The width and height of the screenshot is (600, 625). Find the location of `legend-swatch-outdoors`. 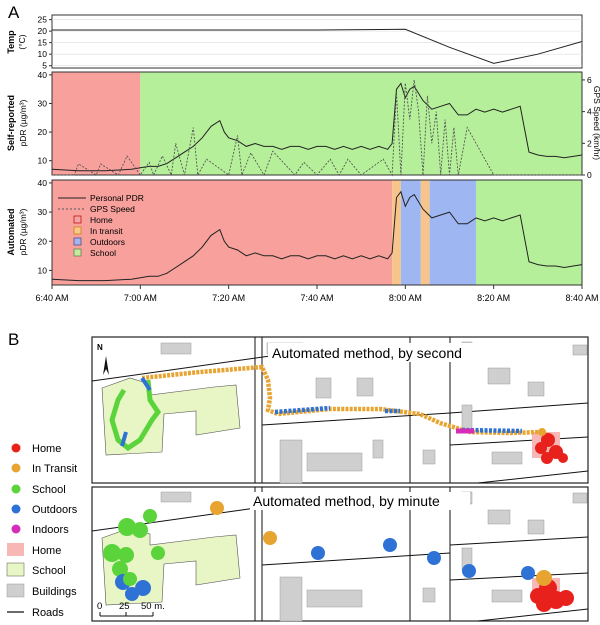

legend-swatch-outdoors is located at coordinates (77, 241).